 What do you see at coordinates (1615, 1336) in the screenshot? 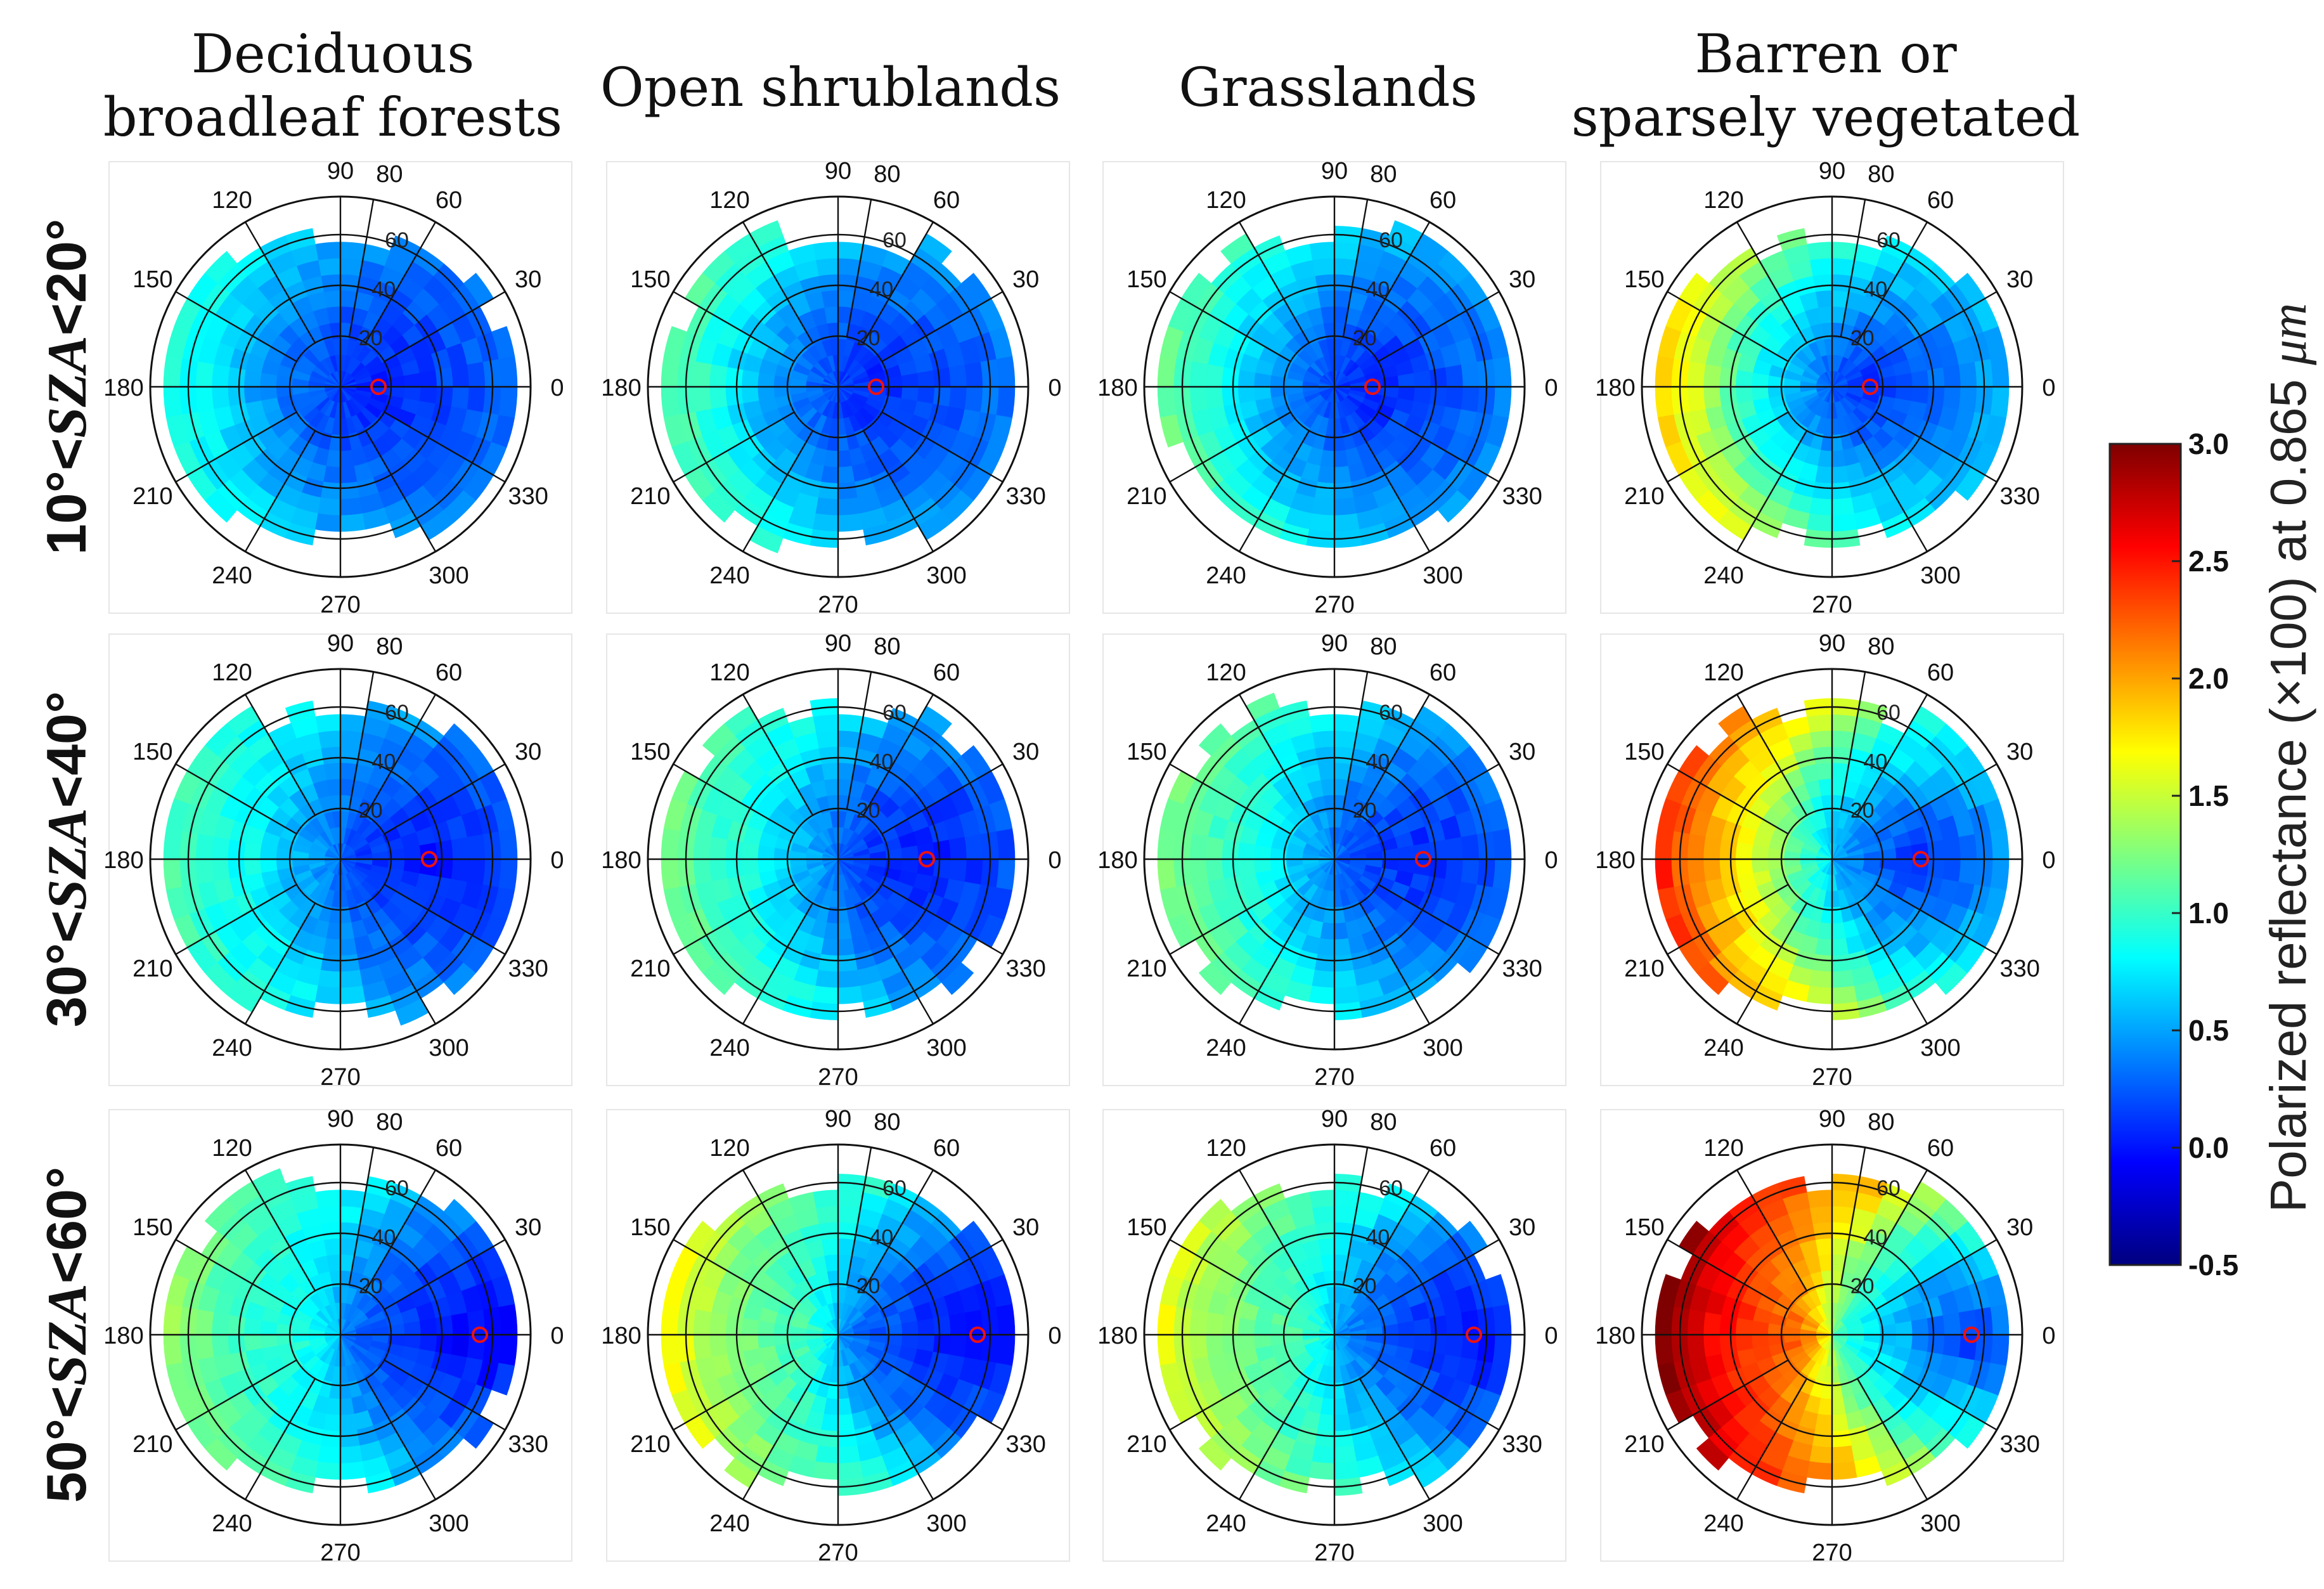
I see `angle-tick-label: 180` at bounding box center [1615, 1336].